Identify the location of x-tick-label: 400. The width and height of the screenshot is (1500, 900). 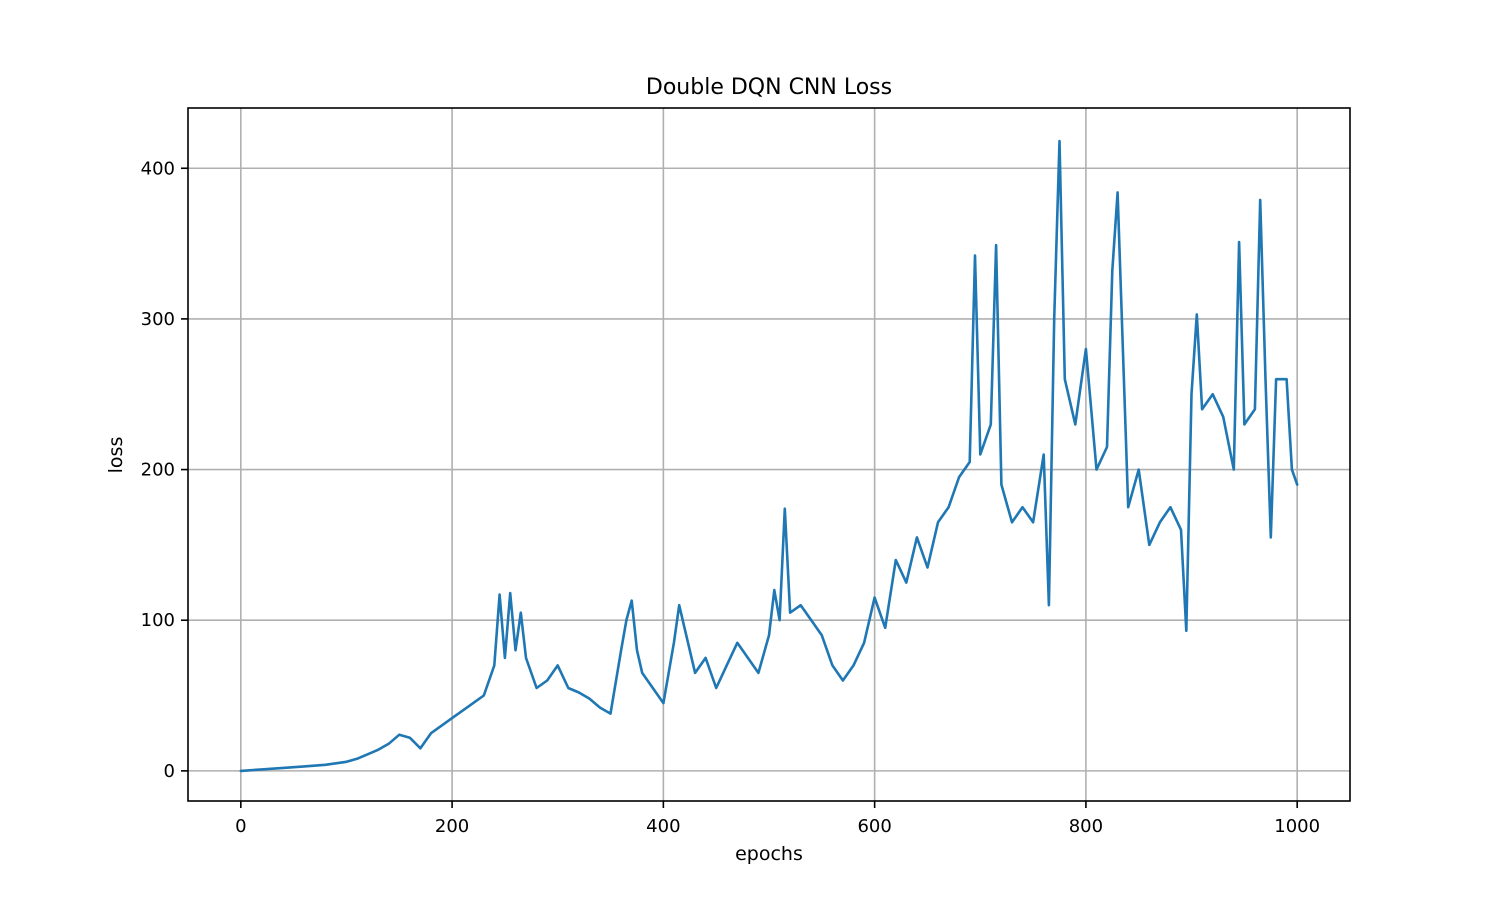
(663, 826).